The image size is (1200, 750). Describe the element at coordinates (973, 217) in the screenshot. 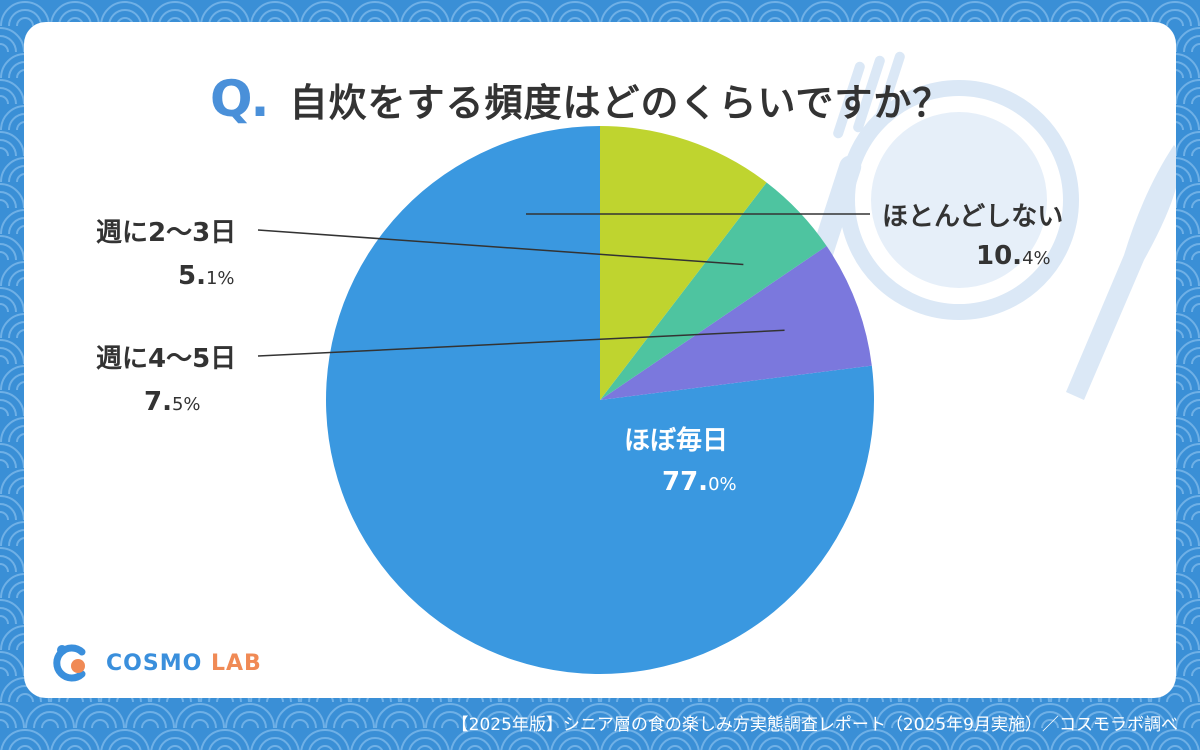

I see `slice-name: ほとんどしない` at that location.